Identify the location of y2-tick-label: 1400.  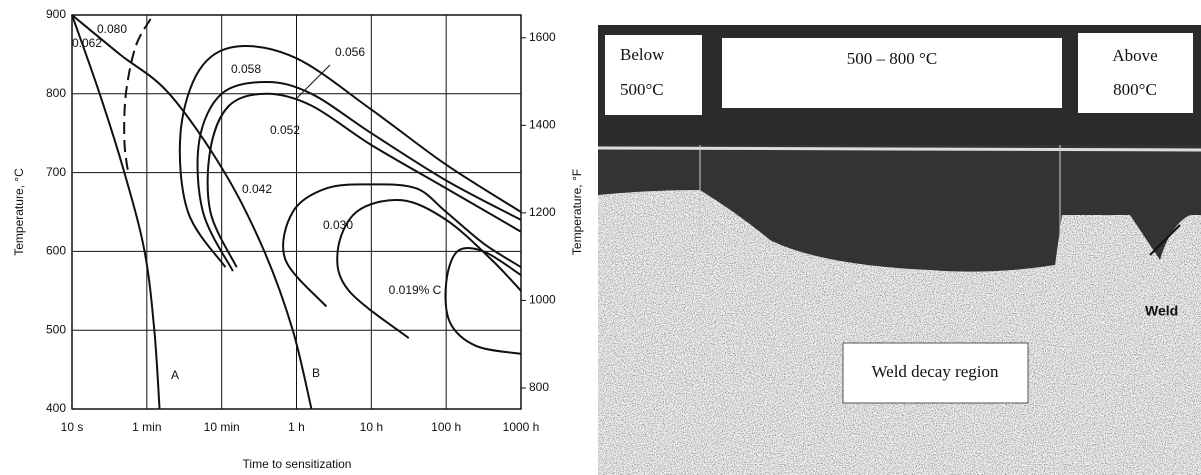
(542, 124).